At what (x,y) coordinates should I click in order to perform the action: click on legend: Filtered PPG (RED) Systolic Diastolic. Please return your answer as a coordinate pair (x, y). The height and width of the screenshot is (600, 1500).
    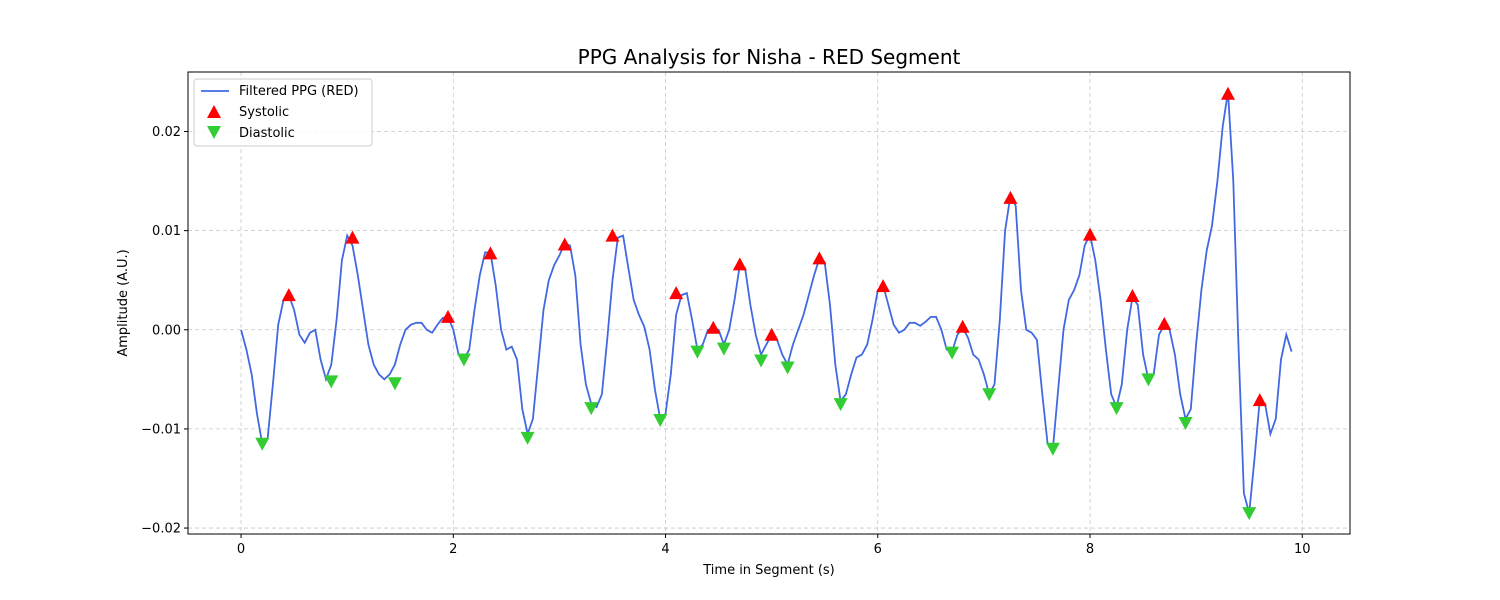
    Looking at the image, I should click on (283, 112).